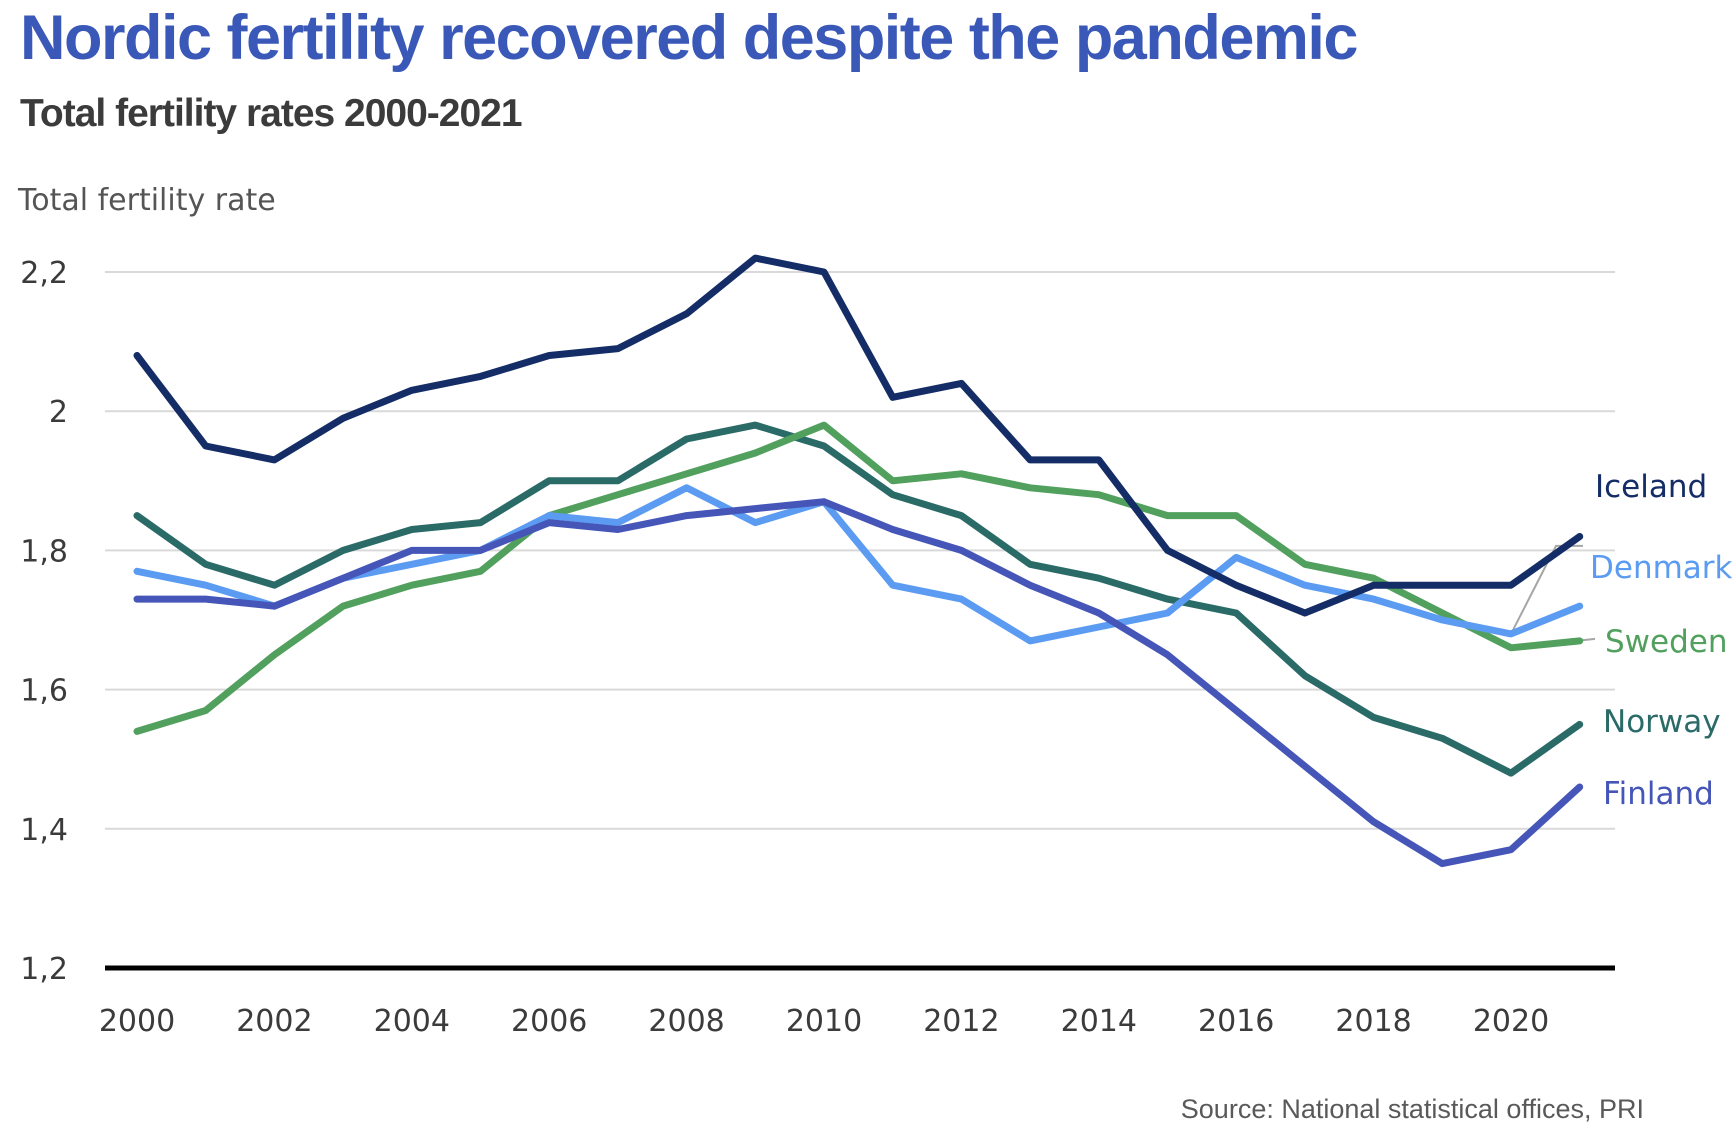 The image size is (1732, 1138). Describe the element at coordinates (549, 1021) in the screenshot. I see `x-tick-label: 2006` at that location.